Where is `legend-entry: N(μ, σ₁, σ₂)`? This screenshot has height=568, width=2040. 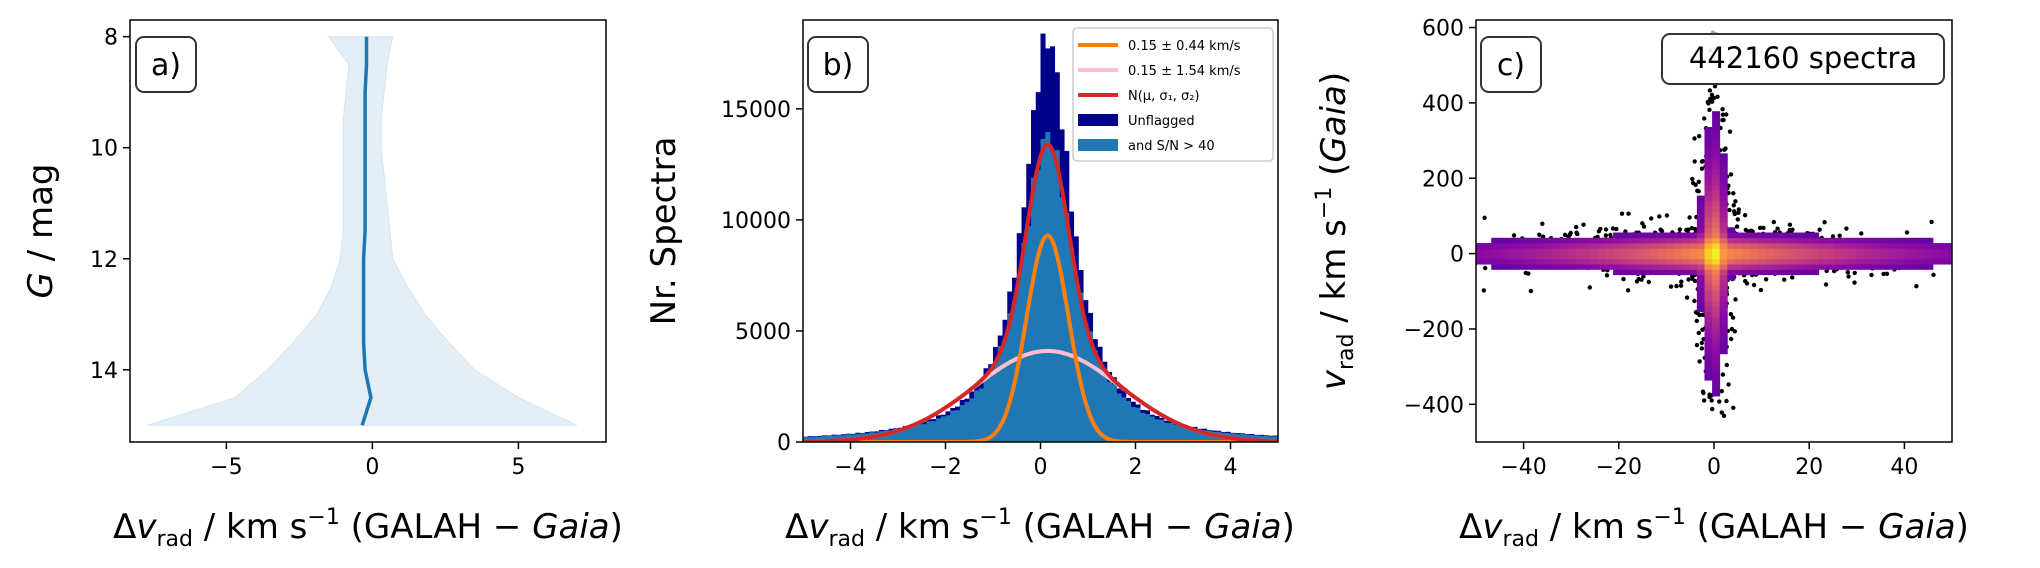
legend-entry: N(μ, σ₁, σ₂) is located at coordinates (1164, 96).